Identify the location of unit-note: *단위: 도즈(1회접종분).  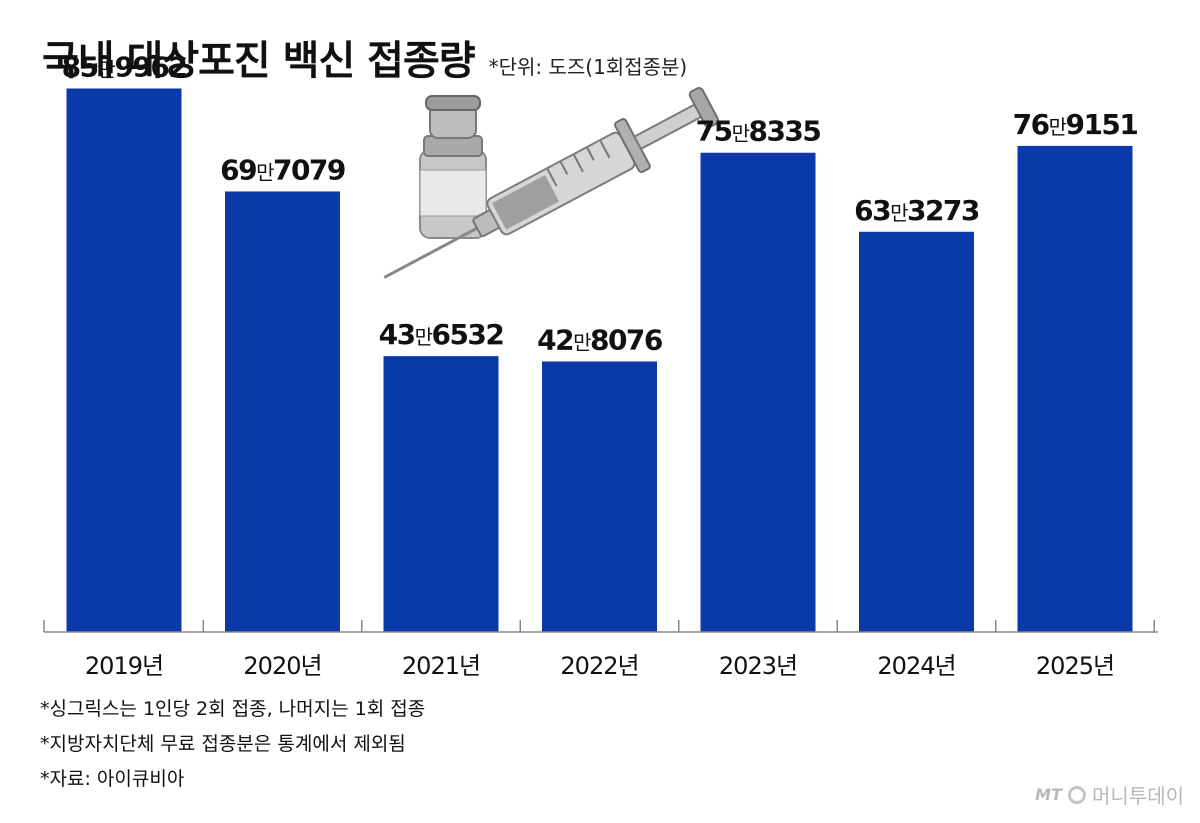
(588, 67).